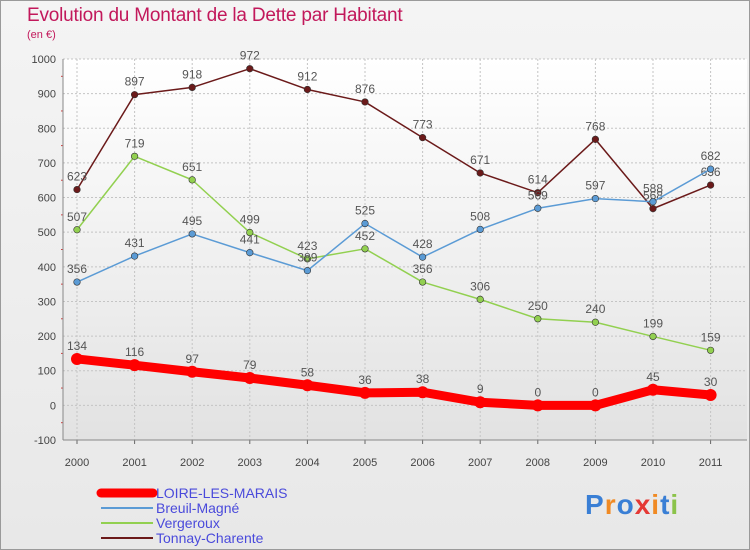 This screenshot has width=750, height=550. Describe the element at coordinates (250, 56) in the screenshot. I see `data-label: 972` at that location.